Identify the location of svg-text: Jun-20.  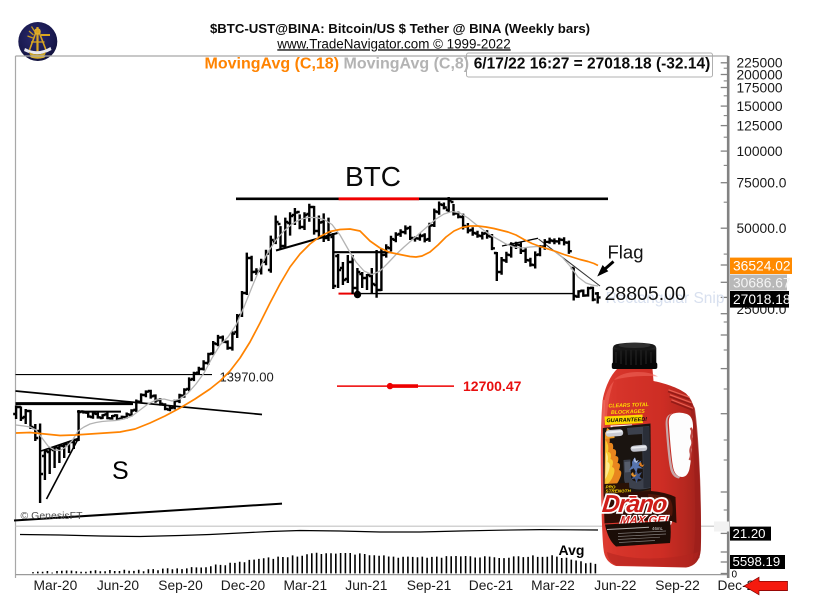
(118, 585).